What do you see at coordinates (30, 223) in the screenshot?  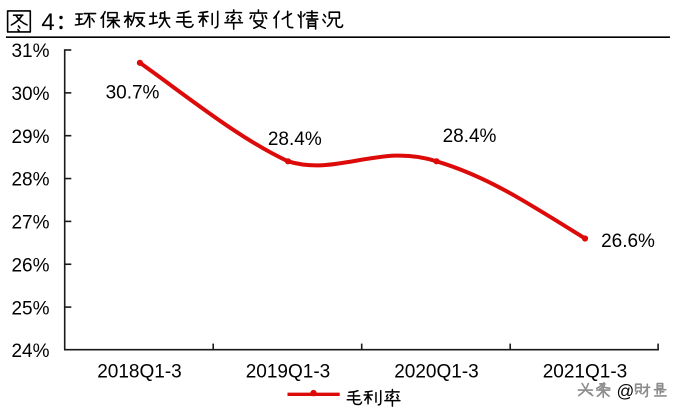 I see `svg-text: 27%` at bounding box center [30, 223].